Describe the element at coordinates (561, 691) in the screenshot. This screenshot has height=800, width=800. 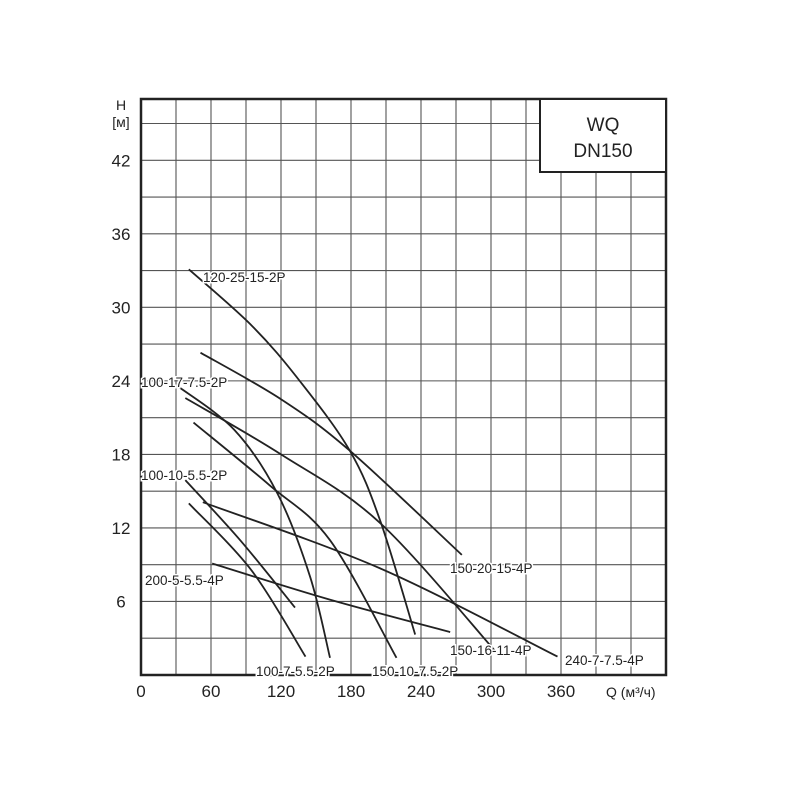
I see `x-tick-label: 360` at that location.